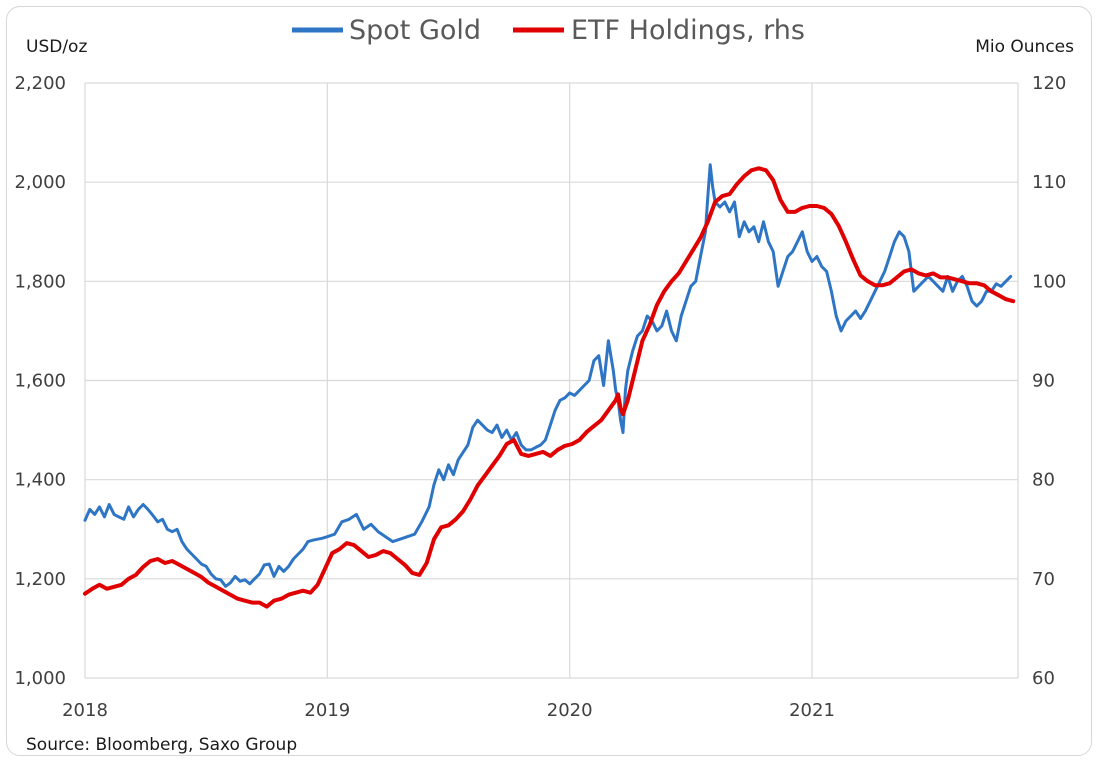  What do you see at coordinates (1043, 480) in the screenshot?
I see `right-tick-label: 80` at bounding box center [1043, 480].